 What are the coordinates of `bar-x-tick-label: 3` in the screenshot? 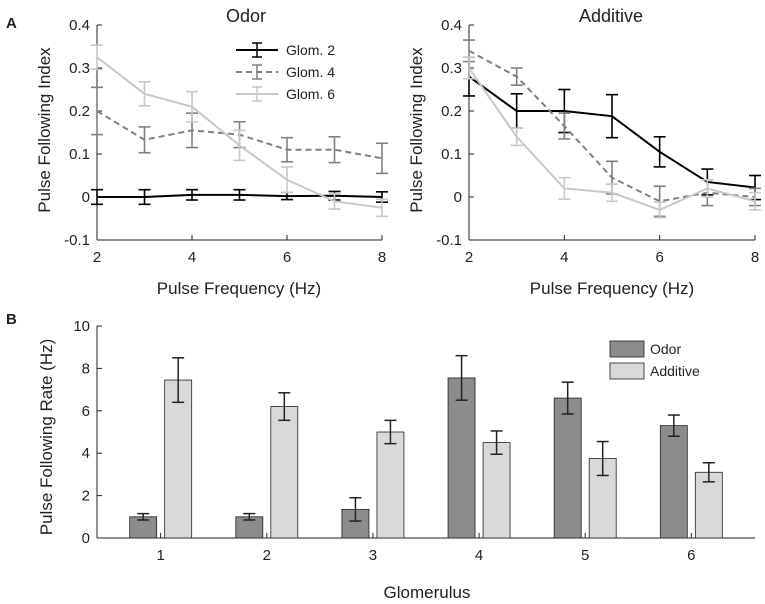 It's located at (373, 555).